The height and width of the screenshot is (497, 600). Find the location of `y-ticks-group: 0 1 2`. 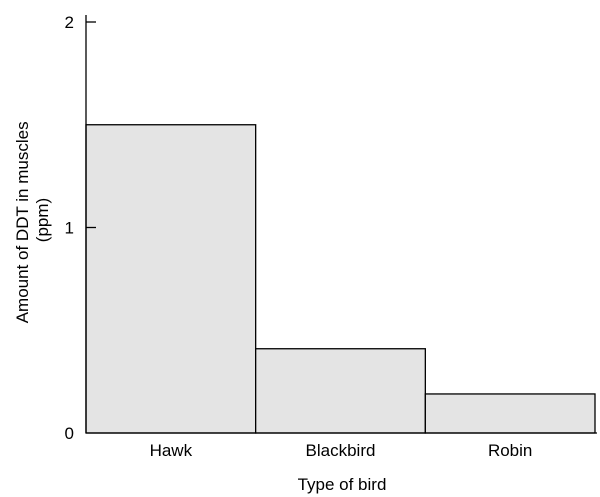

y-ticks-group: 0 1 2 is located at coordinates (80, 228).